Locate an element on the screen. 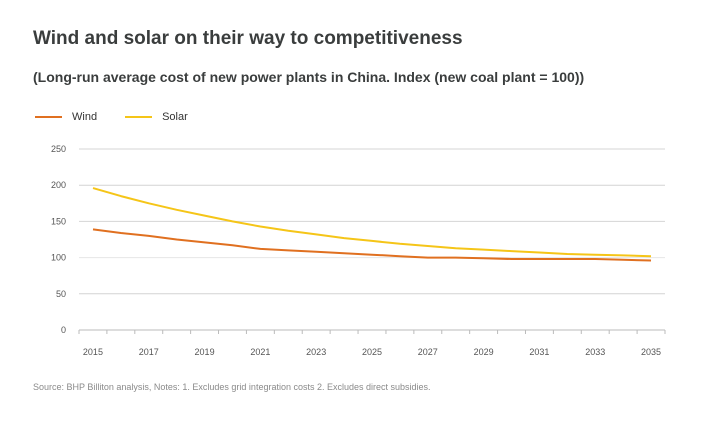  legend: Wind Solar is located at coordinates (125, 117).